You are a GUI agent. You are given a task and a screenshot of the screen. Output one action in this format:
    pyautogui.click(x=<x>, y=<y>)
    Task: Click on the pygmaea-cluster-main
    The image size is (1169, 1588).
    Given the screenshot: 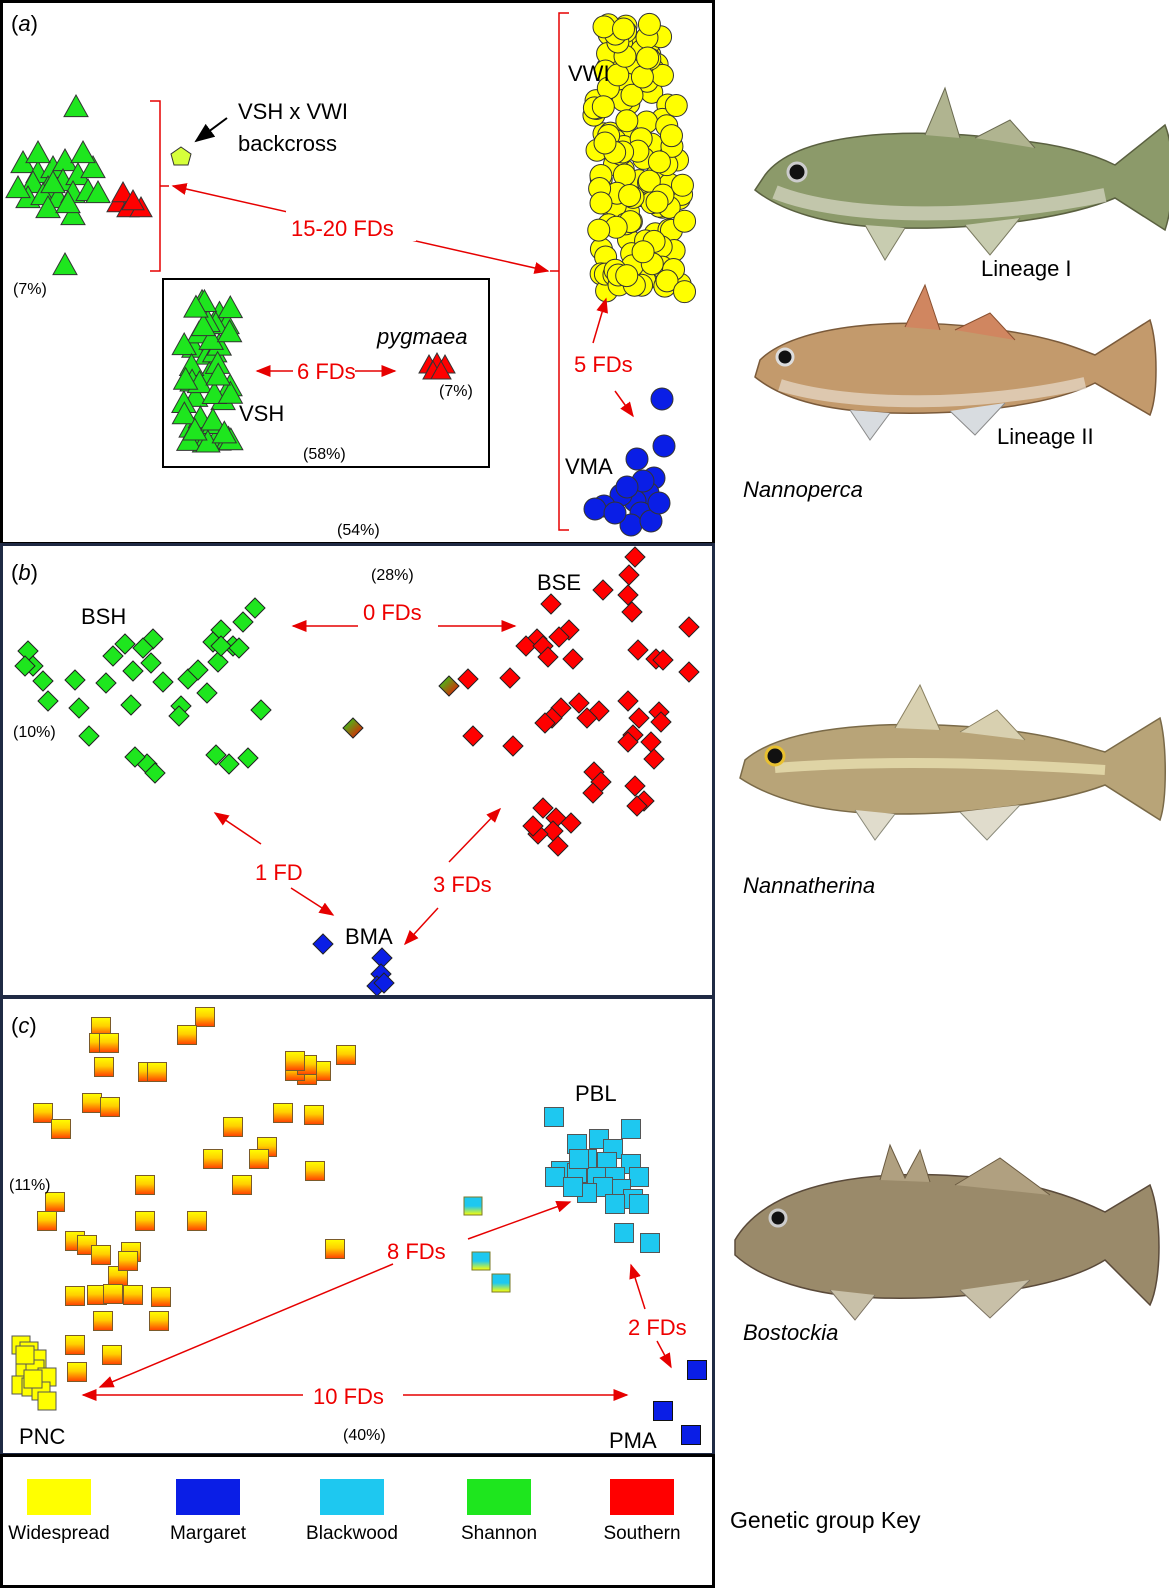 What is the action you would take?
    pyautogui.click(x=129, y=199)
    